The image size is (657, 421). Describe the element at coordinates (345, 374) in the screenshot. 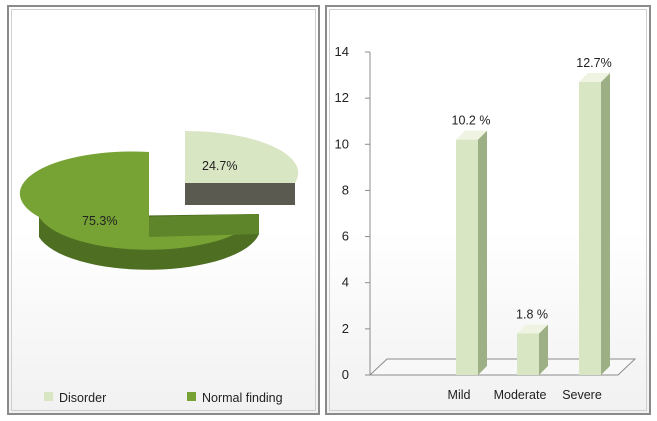

I see `y-tick-label: 0` at that location.